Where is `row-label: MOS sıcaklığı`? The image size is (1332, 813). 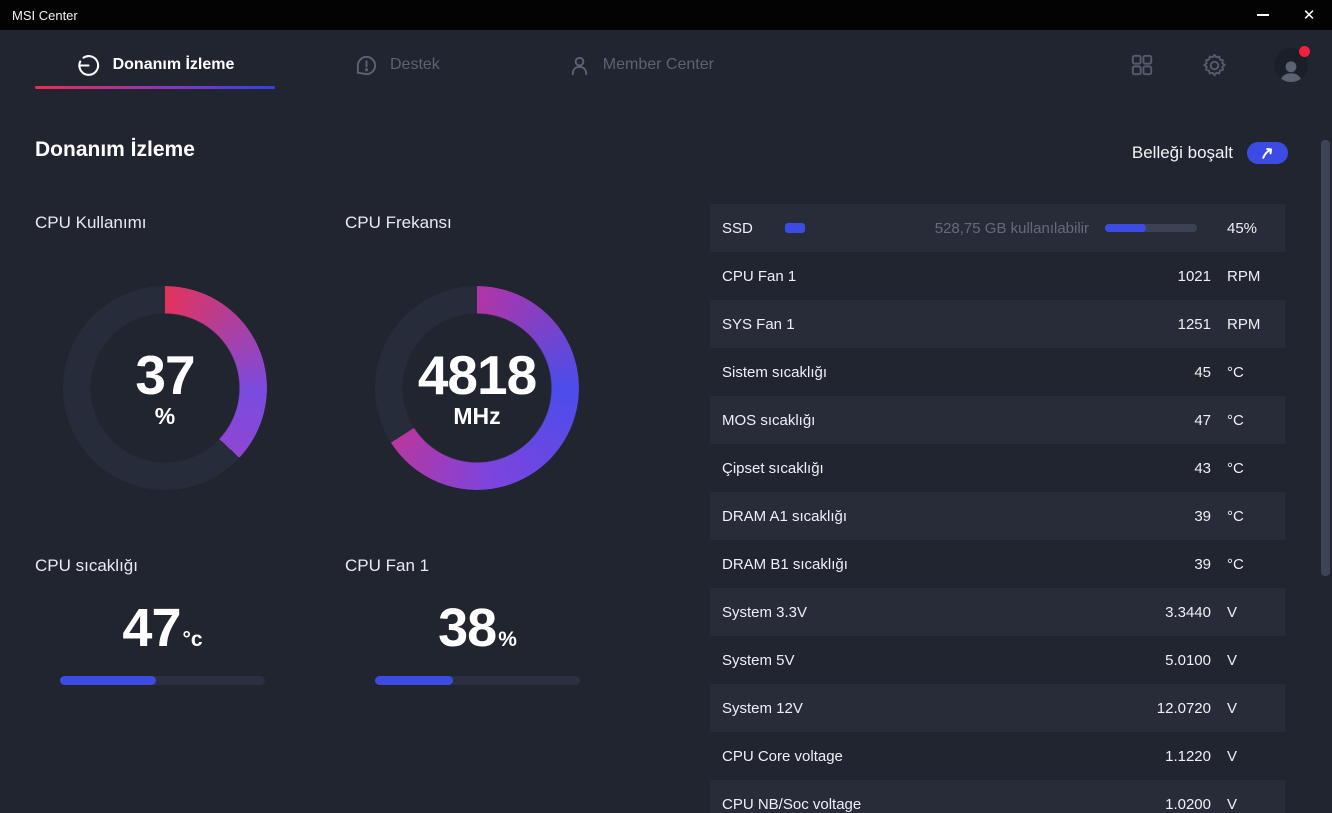
row-label: MOS sıcaklığı is located at coordinates (769, 420).